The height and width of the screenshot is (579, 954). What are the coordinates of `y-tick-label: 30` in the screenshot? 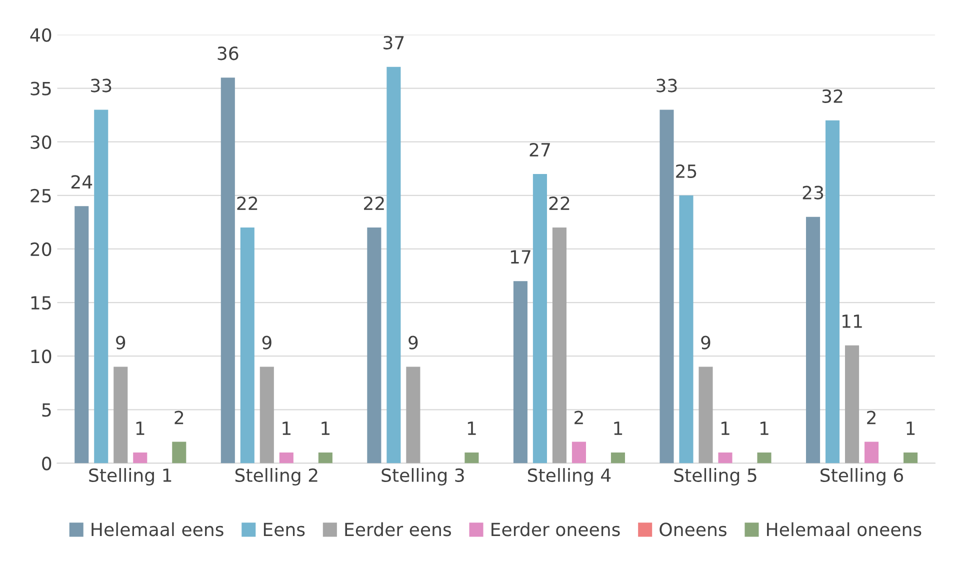 It's located at (41, 142).